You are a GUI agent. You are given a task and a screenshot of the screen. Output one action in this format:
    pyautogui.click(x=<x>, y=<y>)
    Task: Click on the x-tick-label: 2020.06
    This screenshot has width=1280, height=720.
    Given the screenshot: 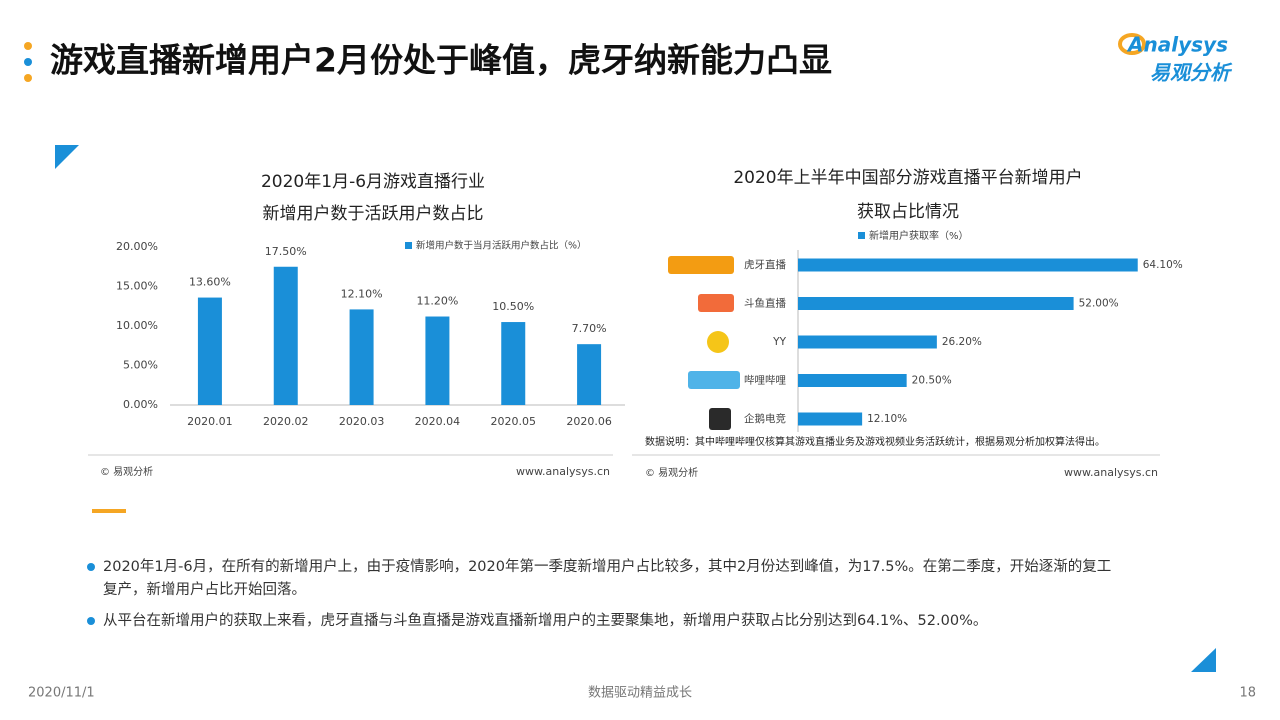 What is the action you would take?
    pyautogui.click(x=589, y=421)
    